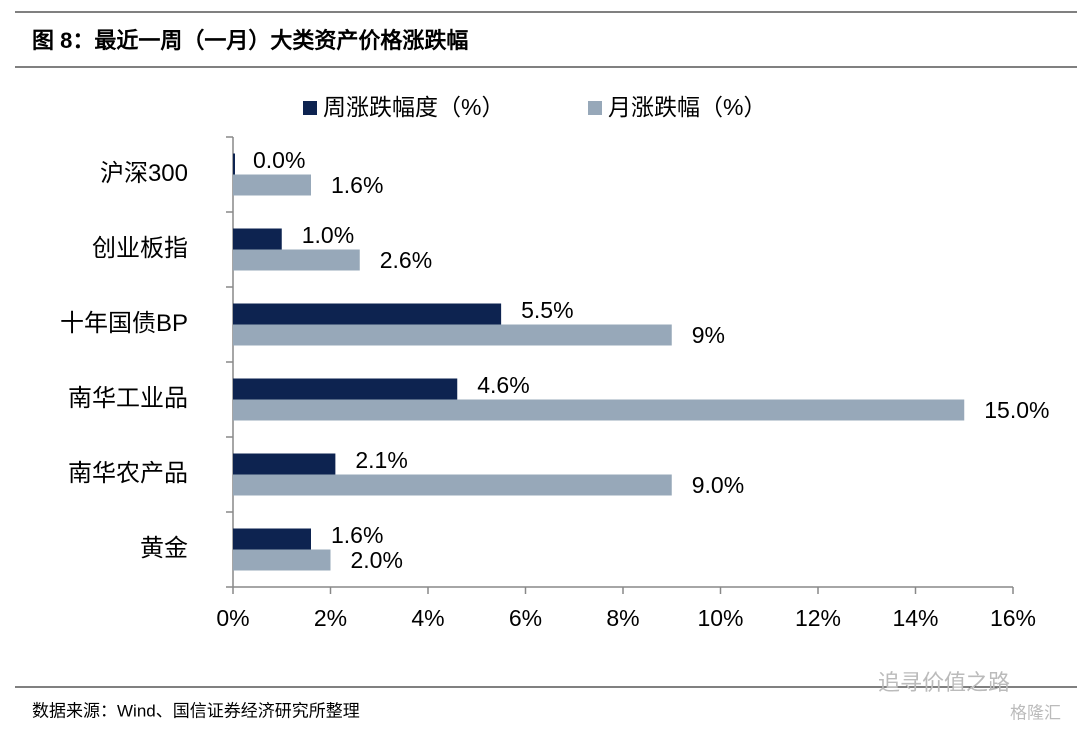 This screenshot has width=1080, height=732. Describe the element at coordinates (377, 560) in the screenshot. I see `value-label: 2.0%` at that location.